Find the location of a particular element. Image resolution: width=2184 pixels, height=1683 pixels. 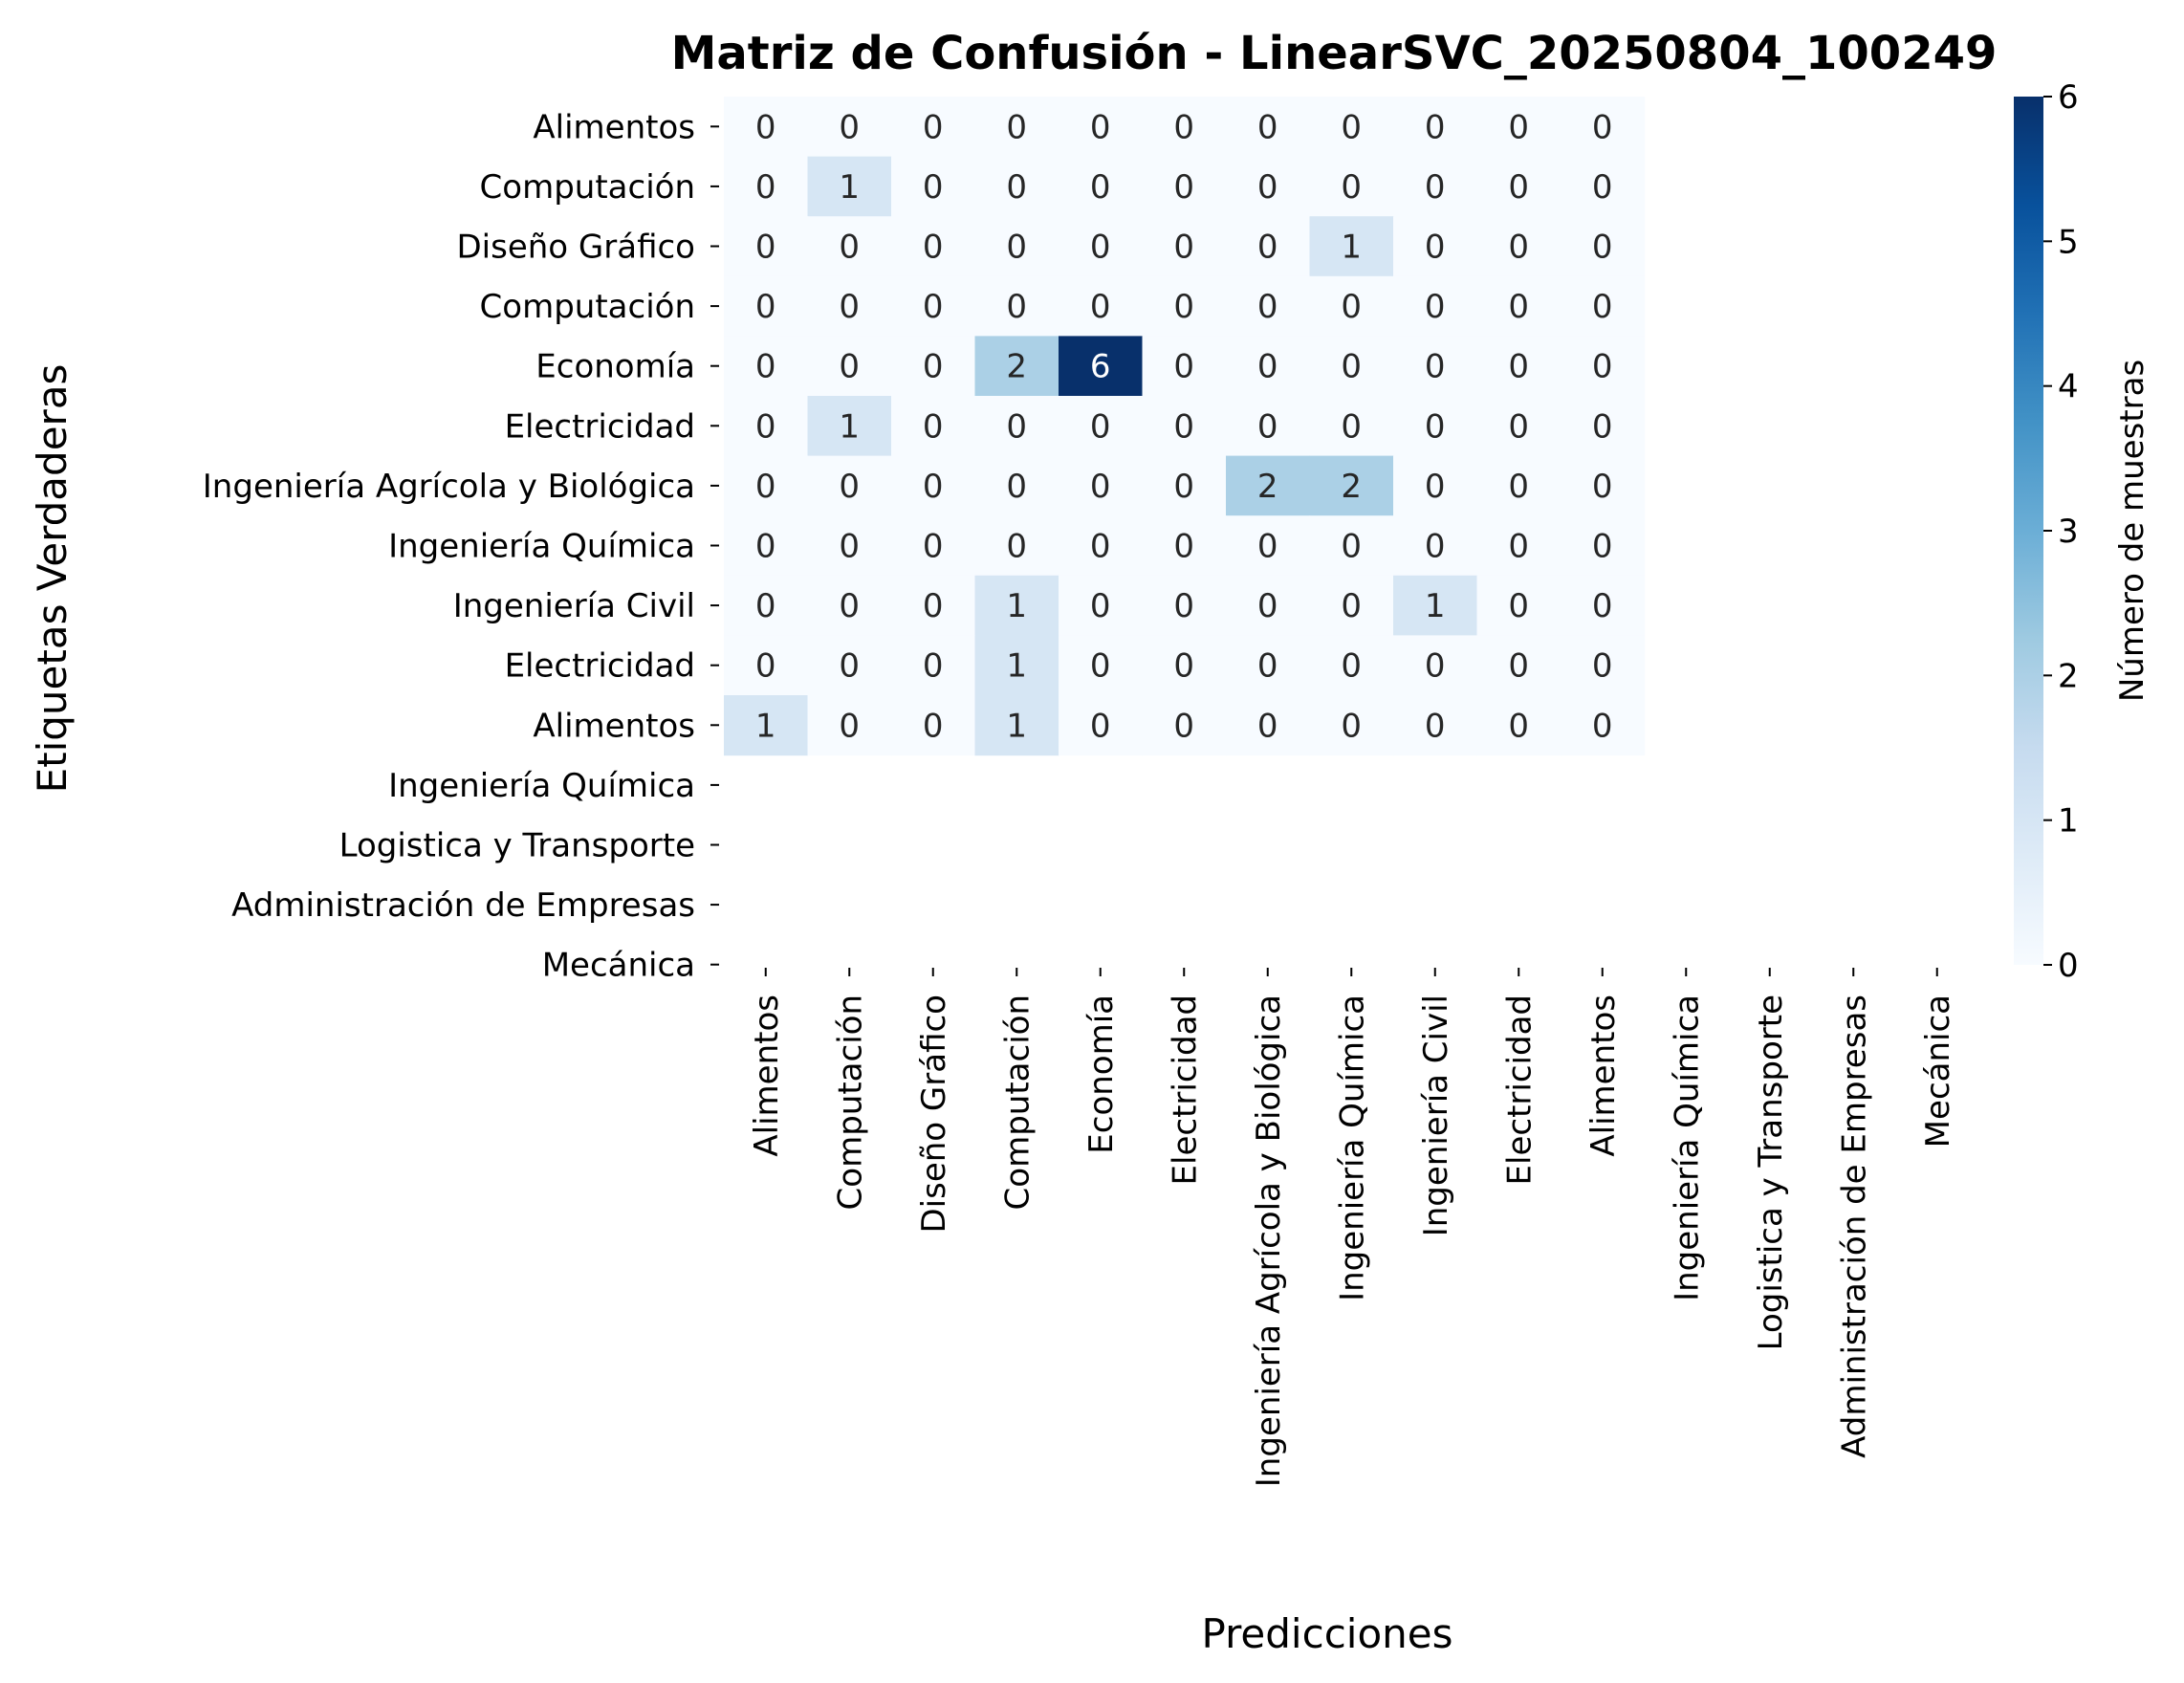

cell-value-label: 2 is located at coordinates (1016, 367).